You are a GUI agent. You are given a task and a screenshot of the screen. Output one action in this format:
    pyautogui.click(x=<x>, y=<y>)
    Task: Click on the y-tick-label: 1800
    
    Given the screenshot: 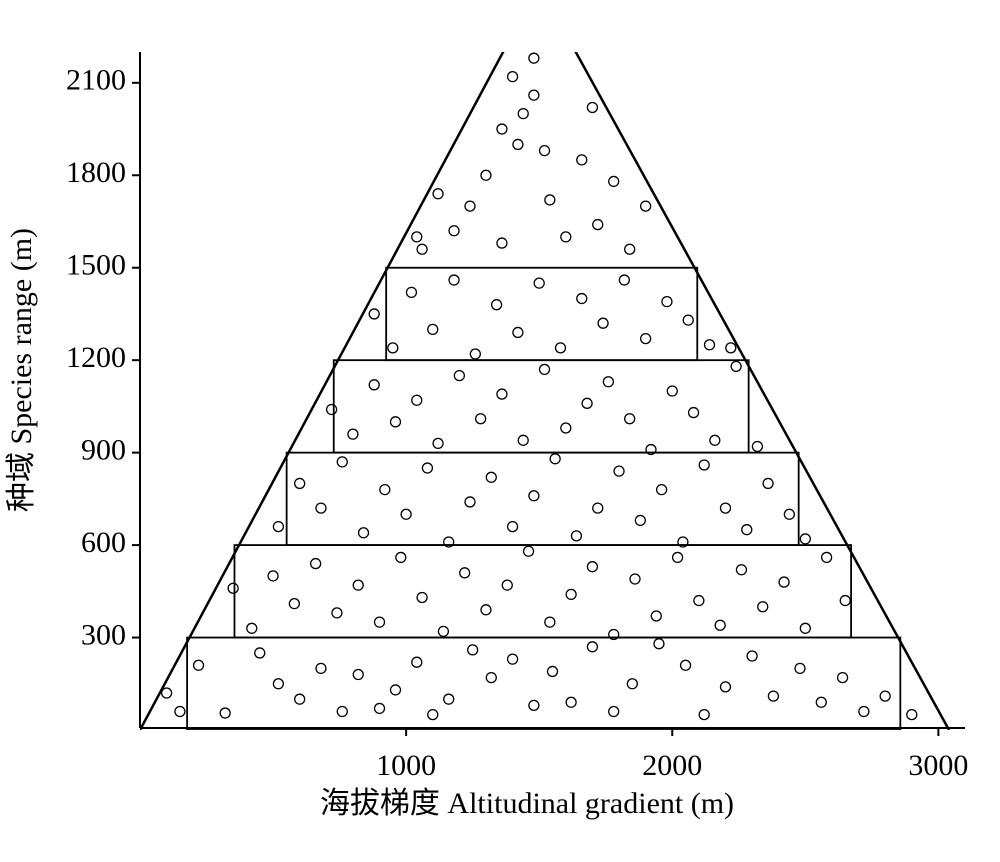 What is the action you would take?
    pyautogui.click(x=96, y=172)
    